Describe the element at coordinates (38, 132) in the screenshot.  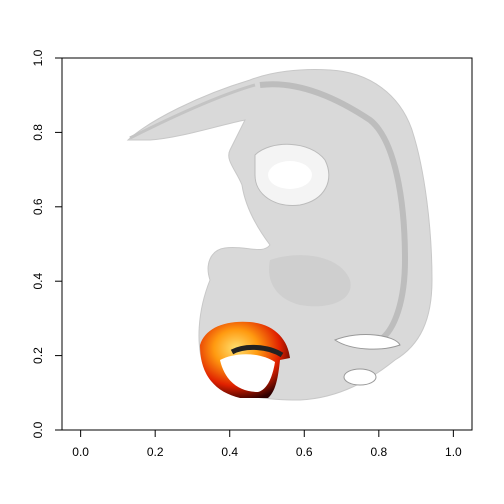
I see `y-tick-label: 0.8` at that location.